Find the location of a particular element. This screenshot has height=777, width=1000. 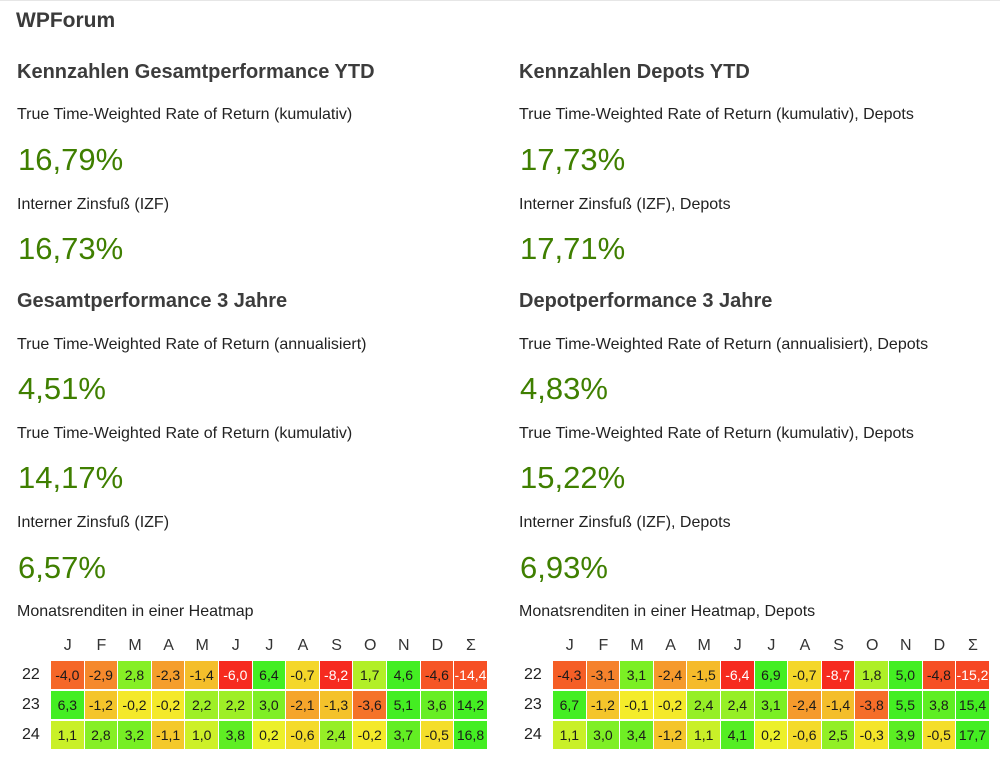

heatmap-cell: 17,7 is located at coordinates (972, 735).